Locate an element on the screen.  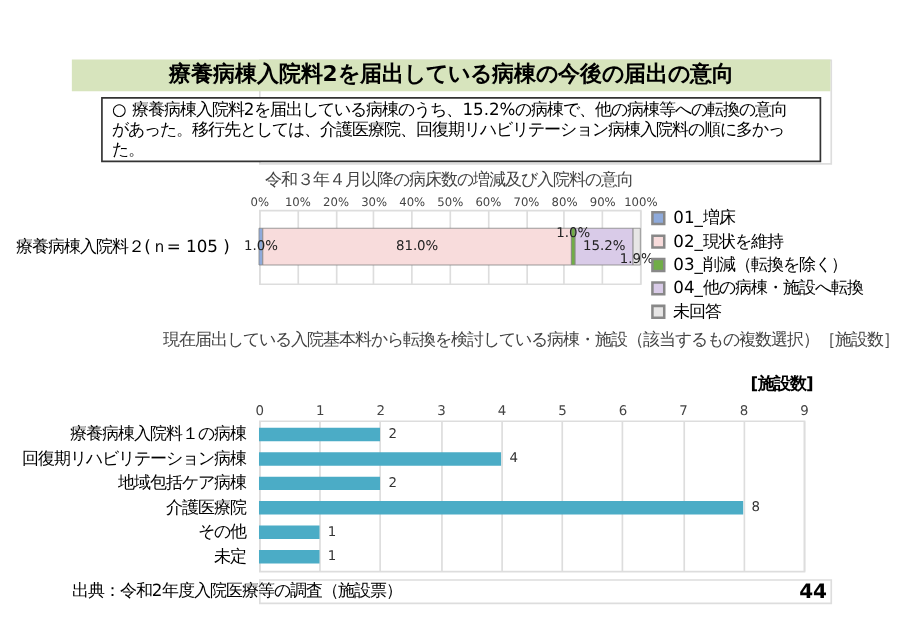
chart-title: 現在届出している入院基本料から転換を検討している病棟・施設（該当するもの複数選択）［施設数］ is located at coordinates (531, 339).